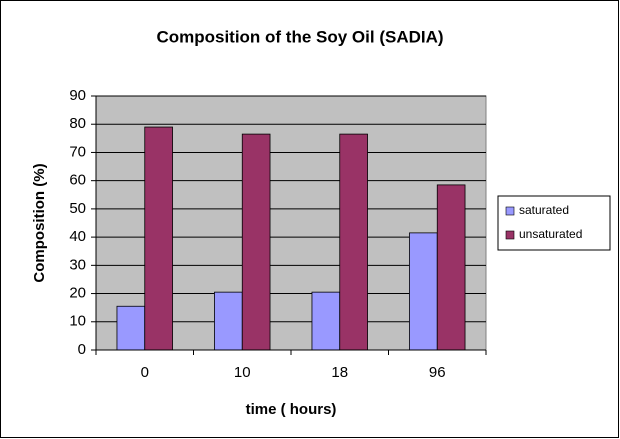 Image resolution: width=620 pixels, height=439 pixels. Describe the element at coordinates (77, 293) in the screenshot. I see `y-tick-label: 20` at that location.